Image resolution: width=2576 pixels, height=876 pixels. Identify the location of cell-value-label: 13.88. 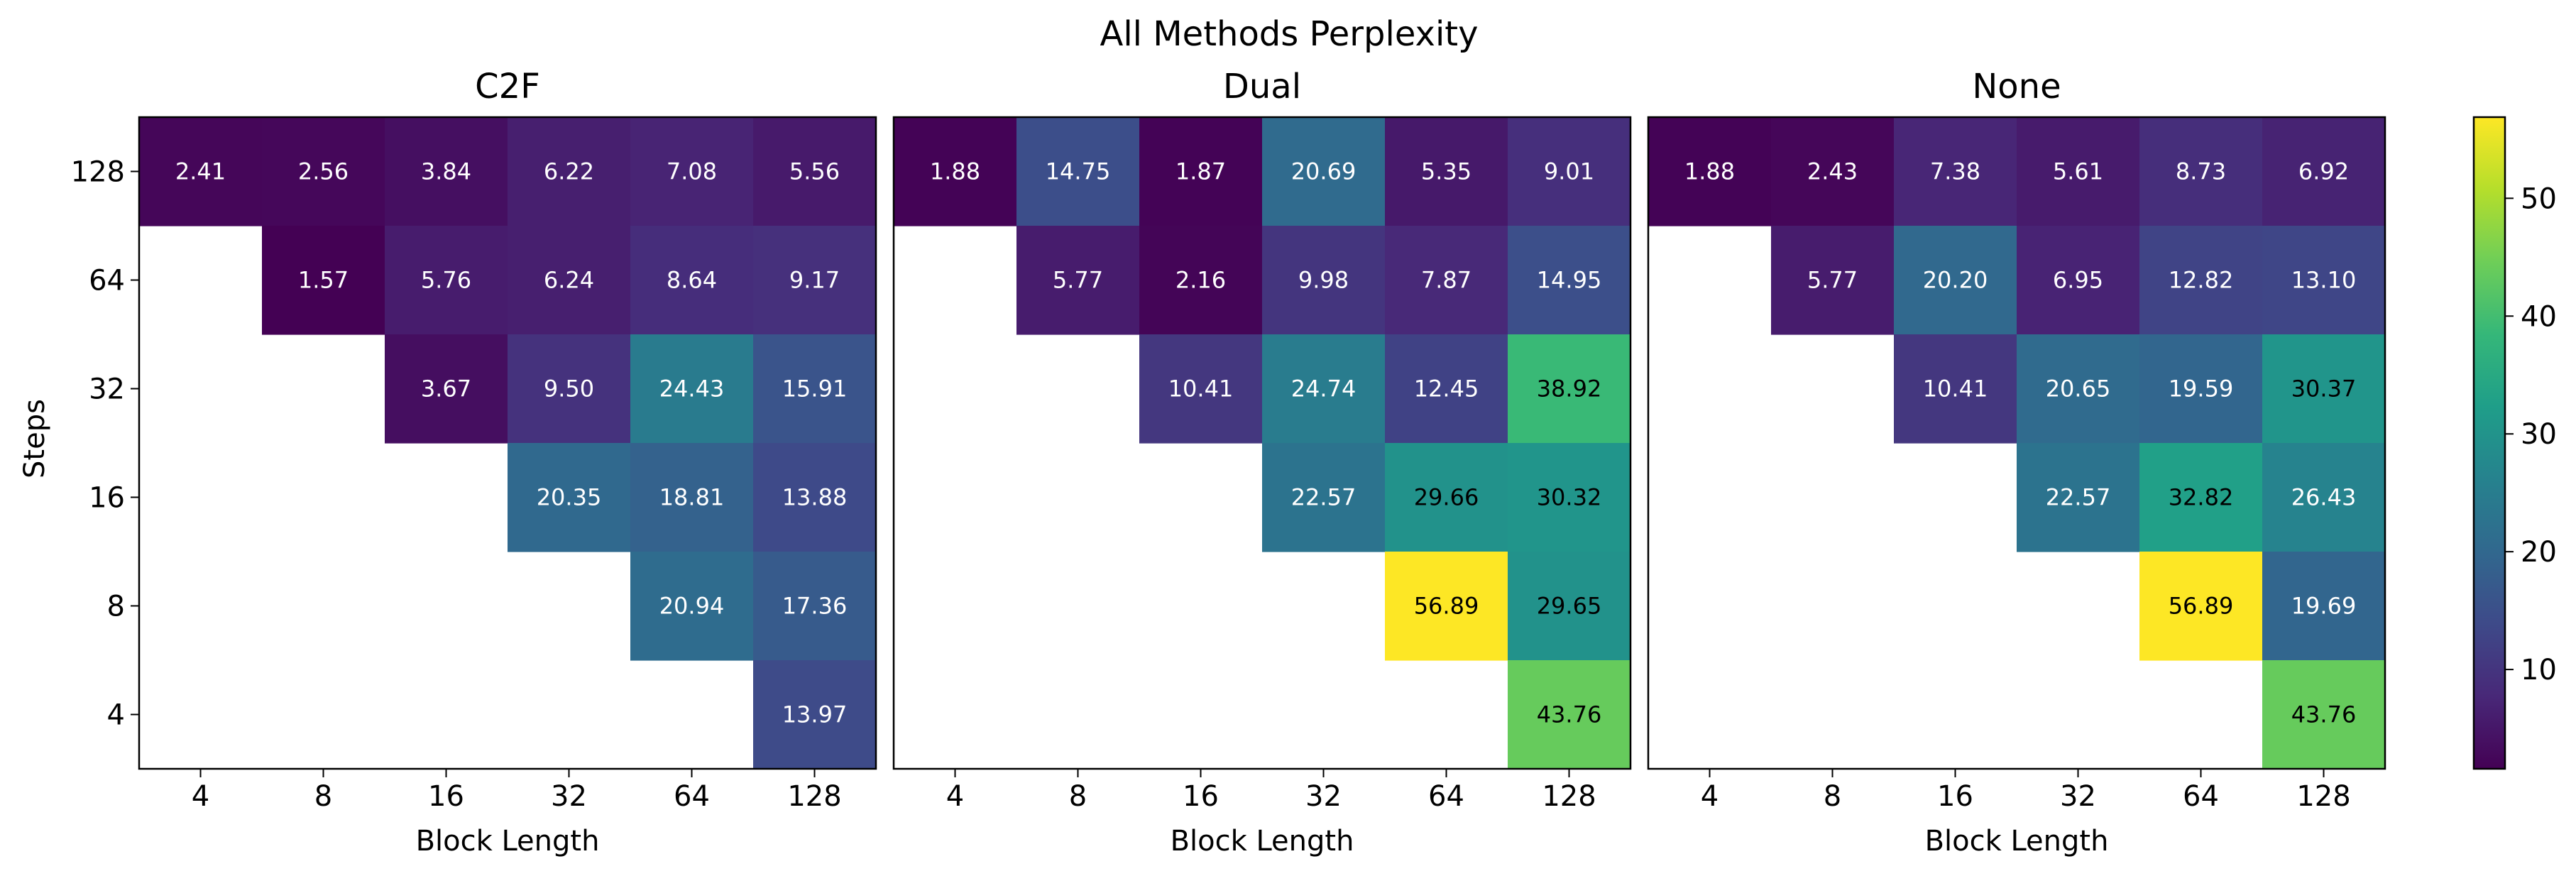
(815, 497).